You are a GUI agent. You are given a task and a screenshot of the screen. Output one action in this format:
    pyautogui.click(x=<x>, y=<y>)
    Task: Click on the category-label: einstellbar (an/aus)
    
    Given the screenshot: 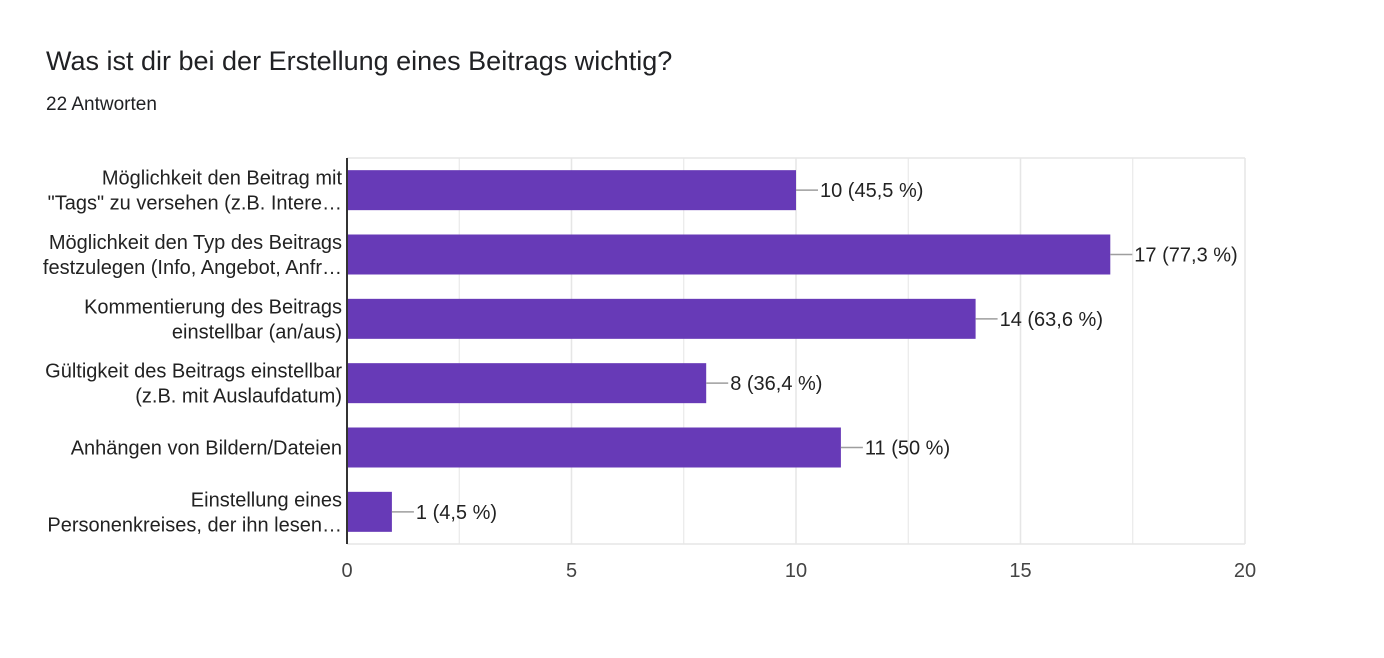 What is the action you would take?
    pyautogui.click(x=257, y=332)
    